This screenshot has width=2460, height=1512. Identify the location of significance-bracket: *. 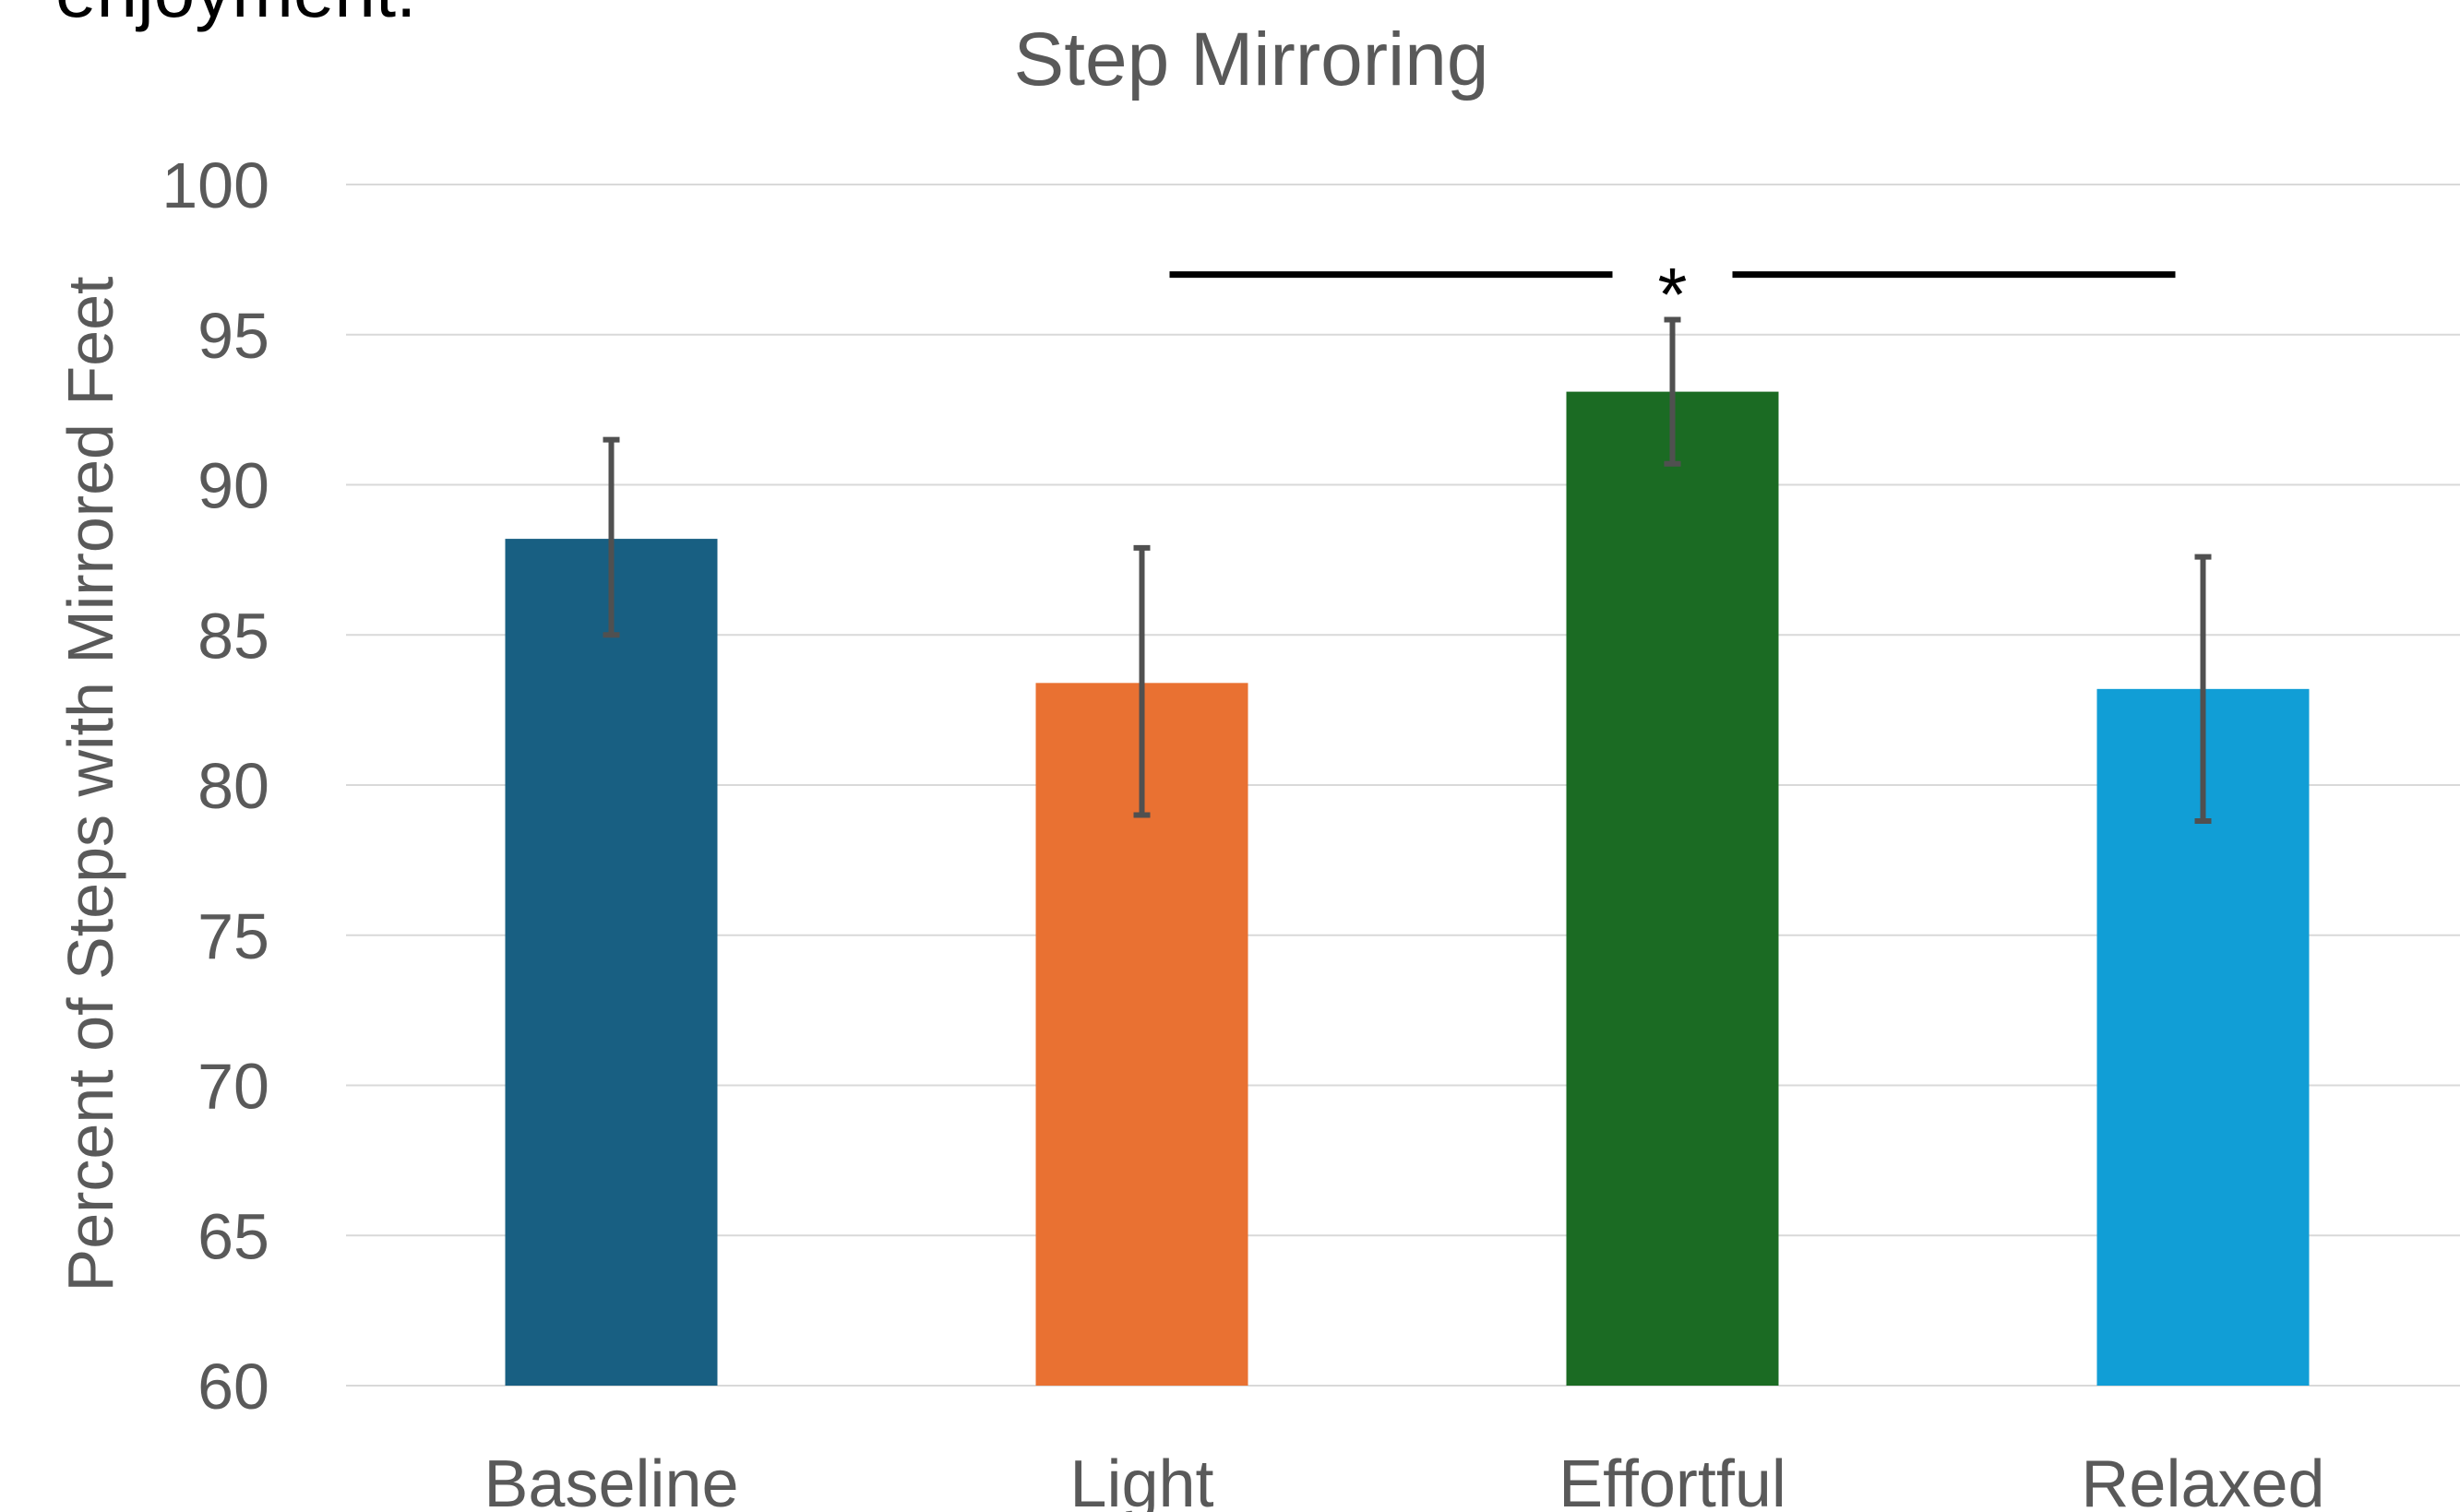
(1672, 296).